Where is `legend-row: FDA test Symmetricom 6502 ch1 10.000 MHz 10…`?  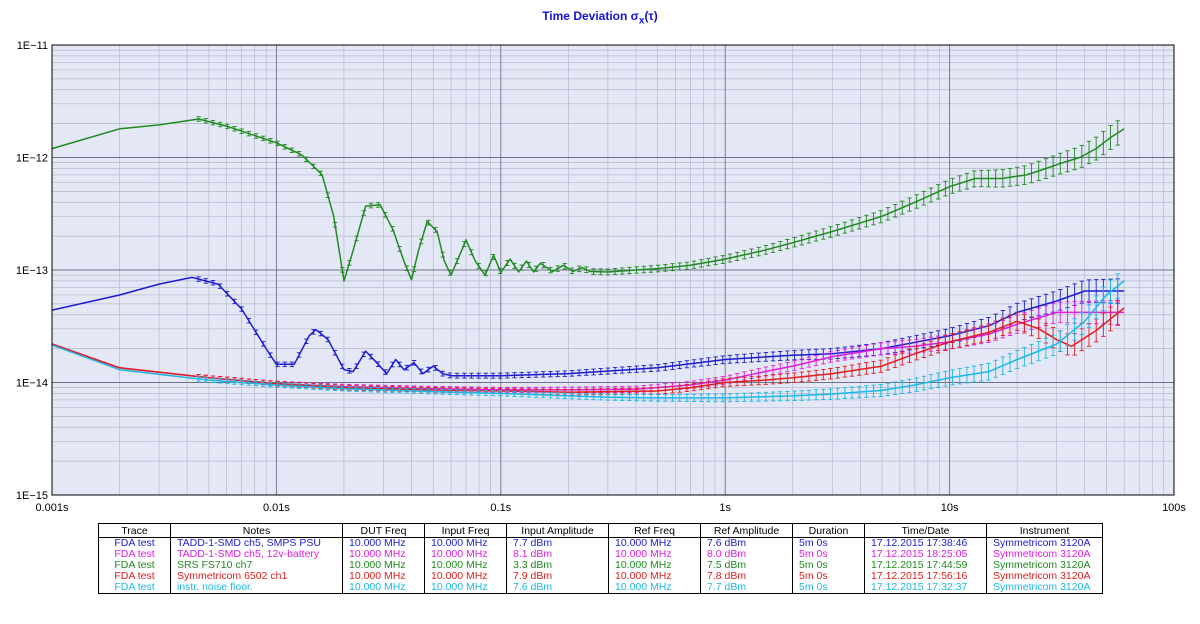
legend-row: FDA test Symmetricom 6502 ch1 10.000 MHz 10… is located at coordinates (600, 576).